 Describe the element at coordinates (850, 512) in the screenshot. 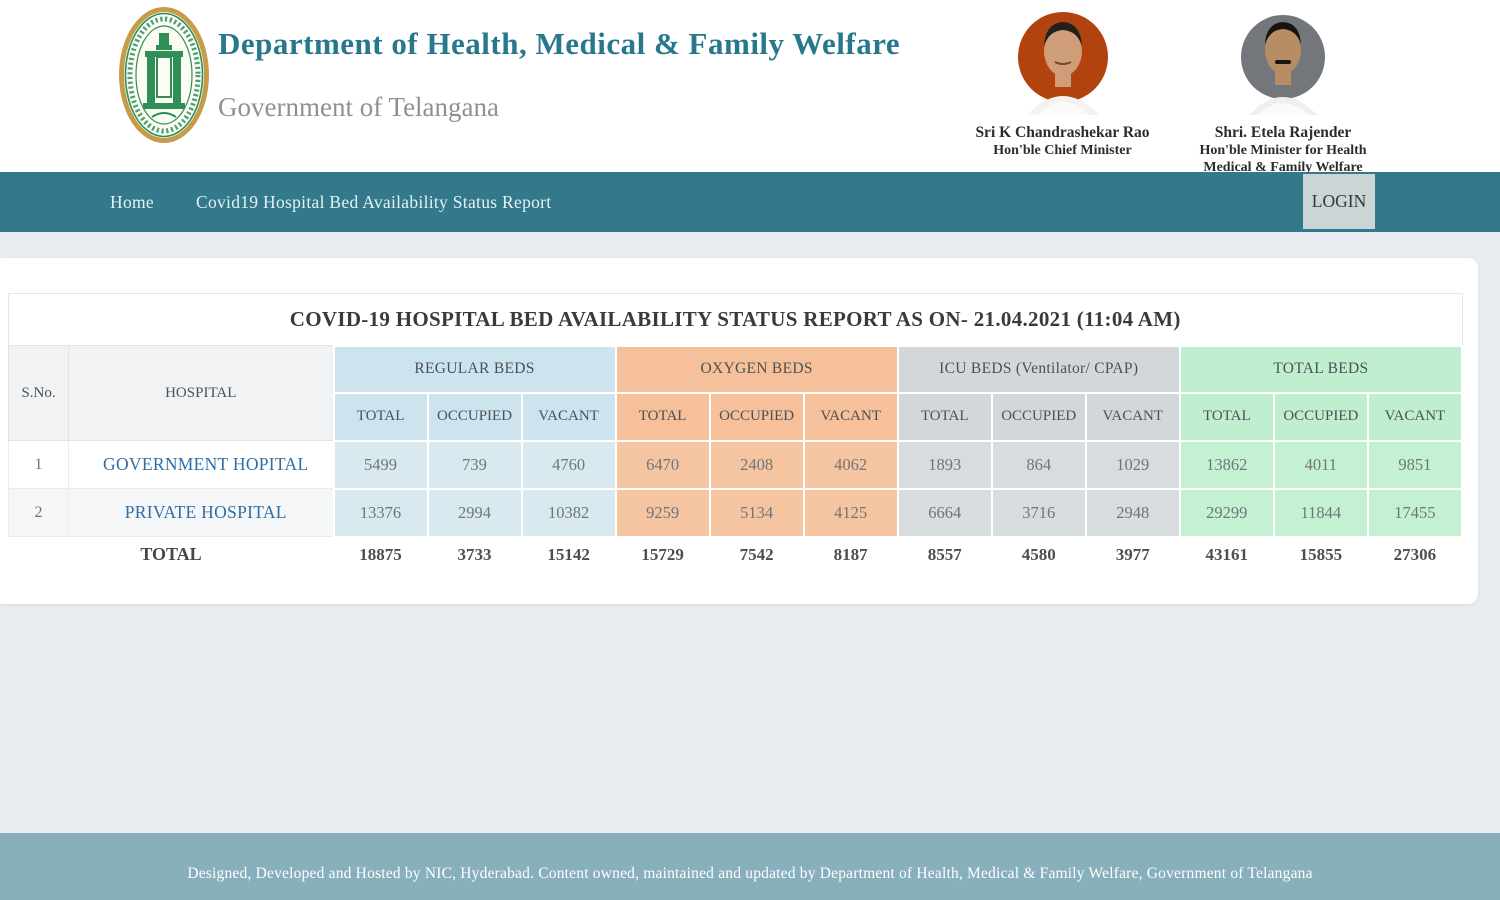

I see `value-cell: 4125` at that location.